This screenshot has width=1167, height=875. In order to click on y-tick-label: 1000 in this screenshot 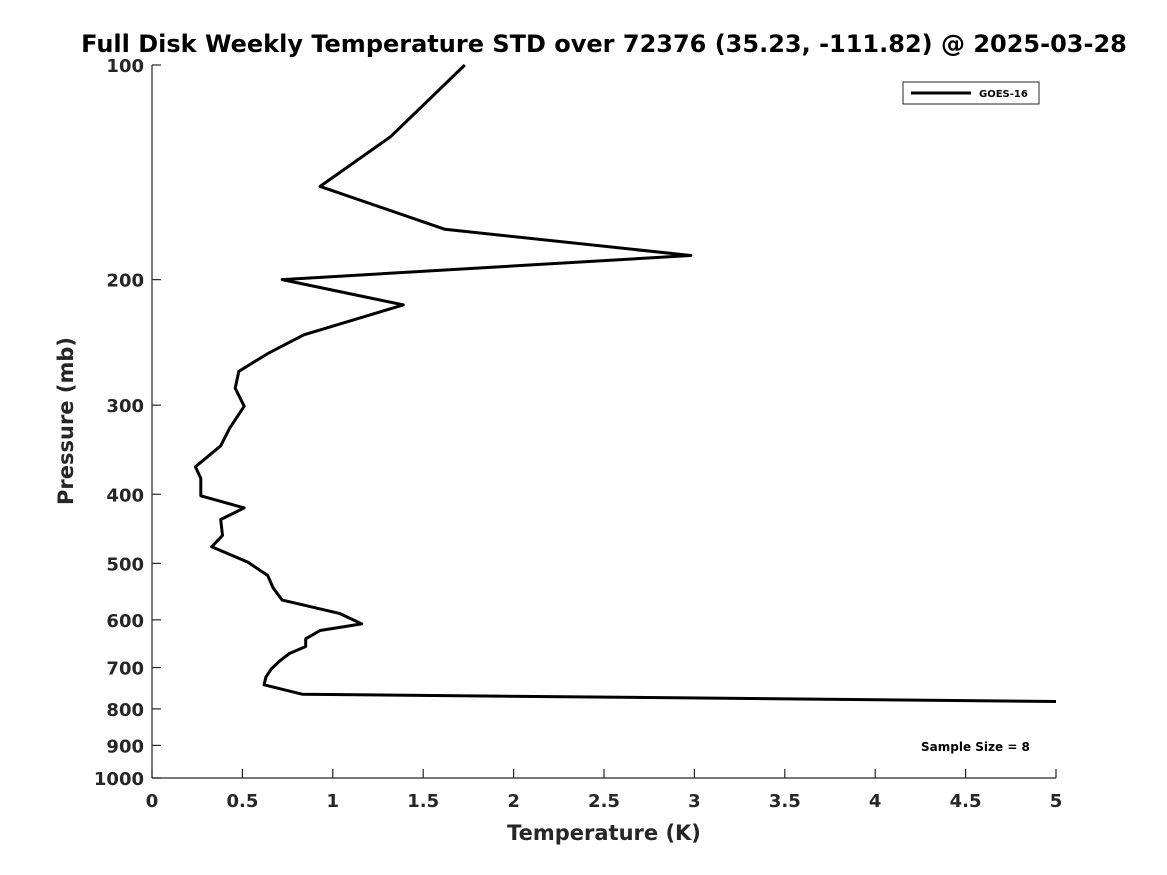, I will do `click(119, 779)`.